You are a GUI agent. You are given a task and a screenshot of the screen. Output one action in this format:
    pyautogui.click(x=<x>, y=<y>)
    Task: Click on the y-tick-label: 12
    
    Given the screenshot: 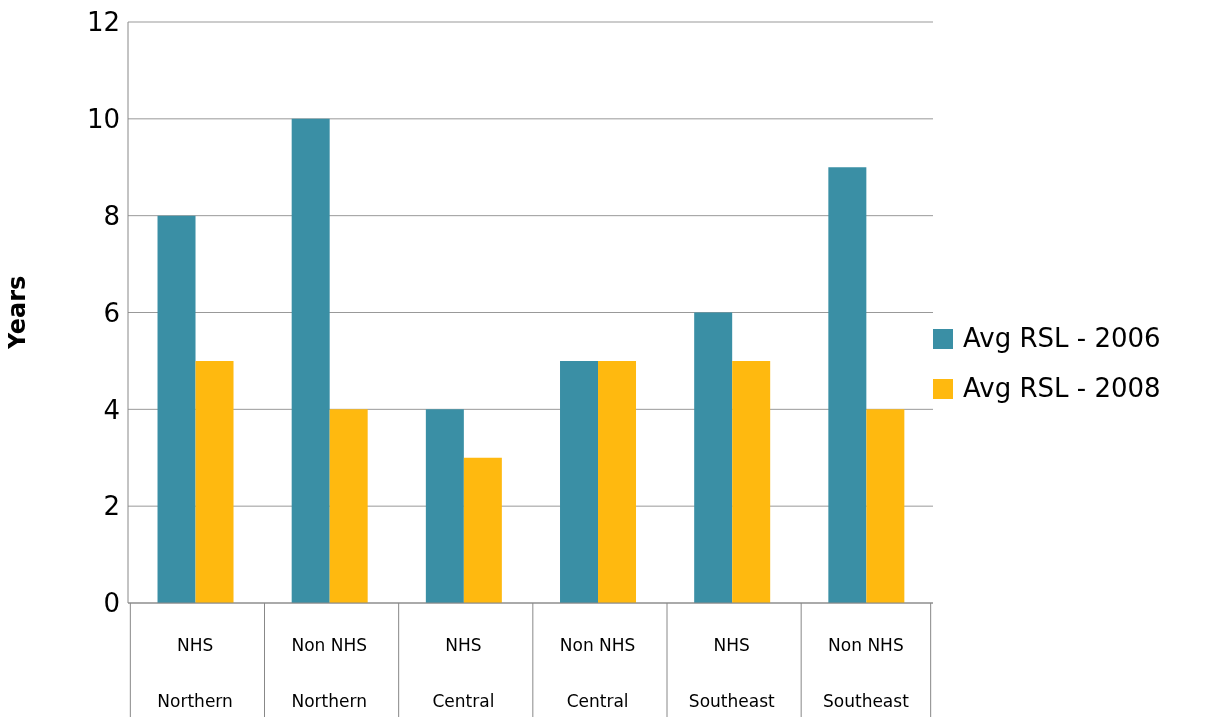 What is the action you would take?
    pyautogui.click(x=103, y=22)
    